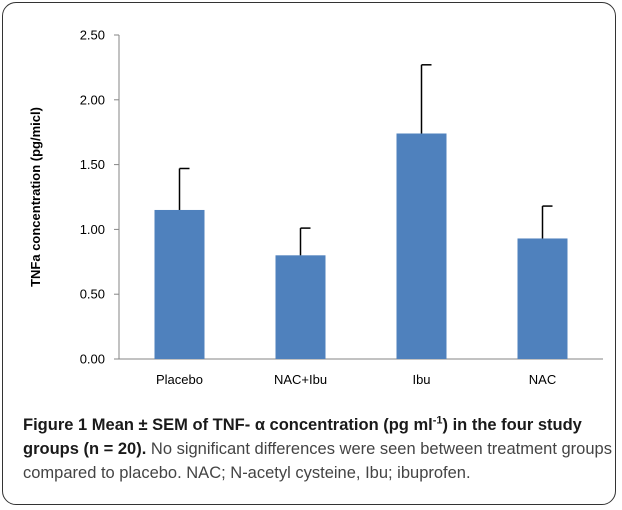 This screenshot has height=510, width=622. I want to click on y-tick-label: 2.00, so click(92, 99).